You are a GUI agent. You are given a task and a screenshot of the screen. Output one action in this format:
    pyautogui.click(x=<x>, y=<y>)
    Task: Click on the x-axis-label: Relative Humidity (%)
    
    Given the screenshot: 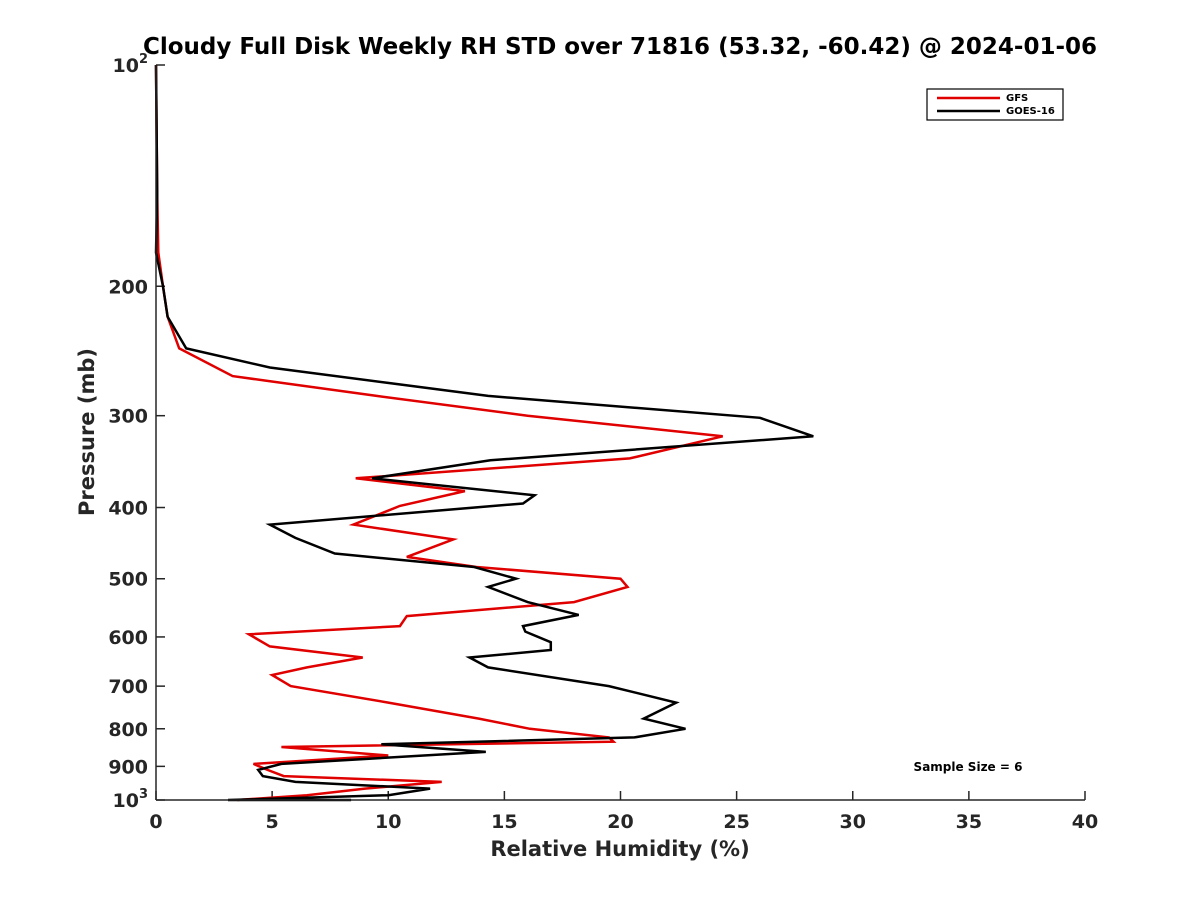 What is the action you would take?
    pyautogui.click(x=619, y=849)
    